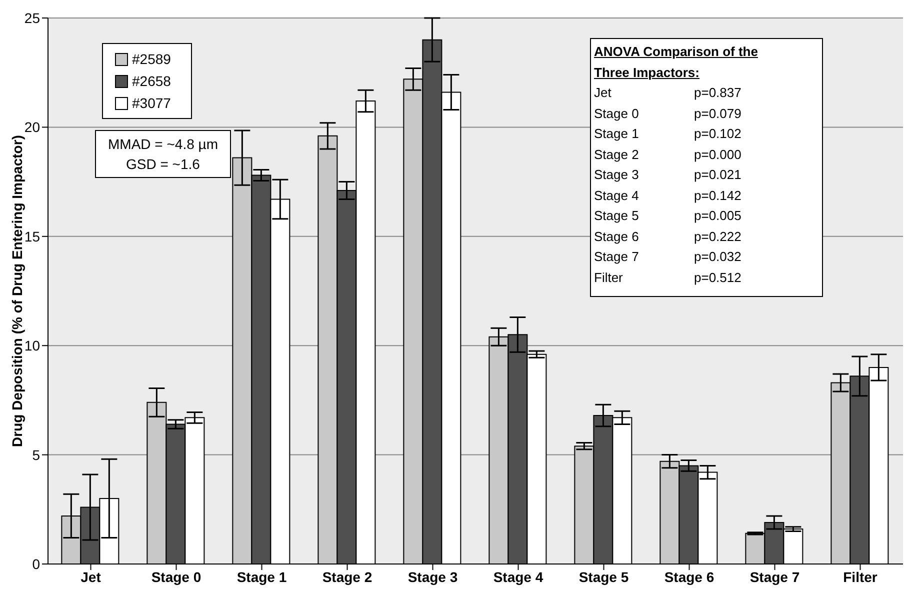  I want to click on legend-label: #2589, so click(151, 59).